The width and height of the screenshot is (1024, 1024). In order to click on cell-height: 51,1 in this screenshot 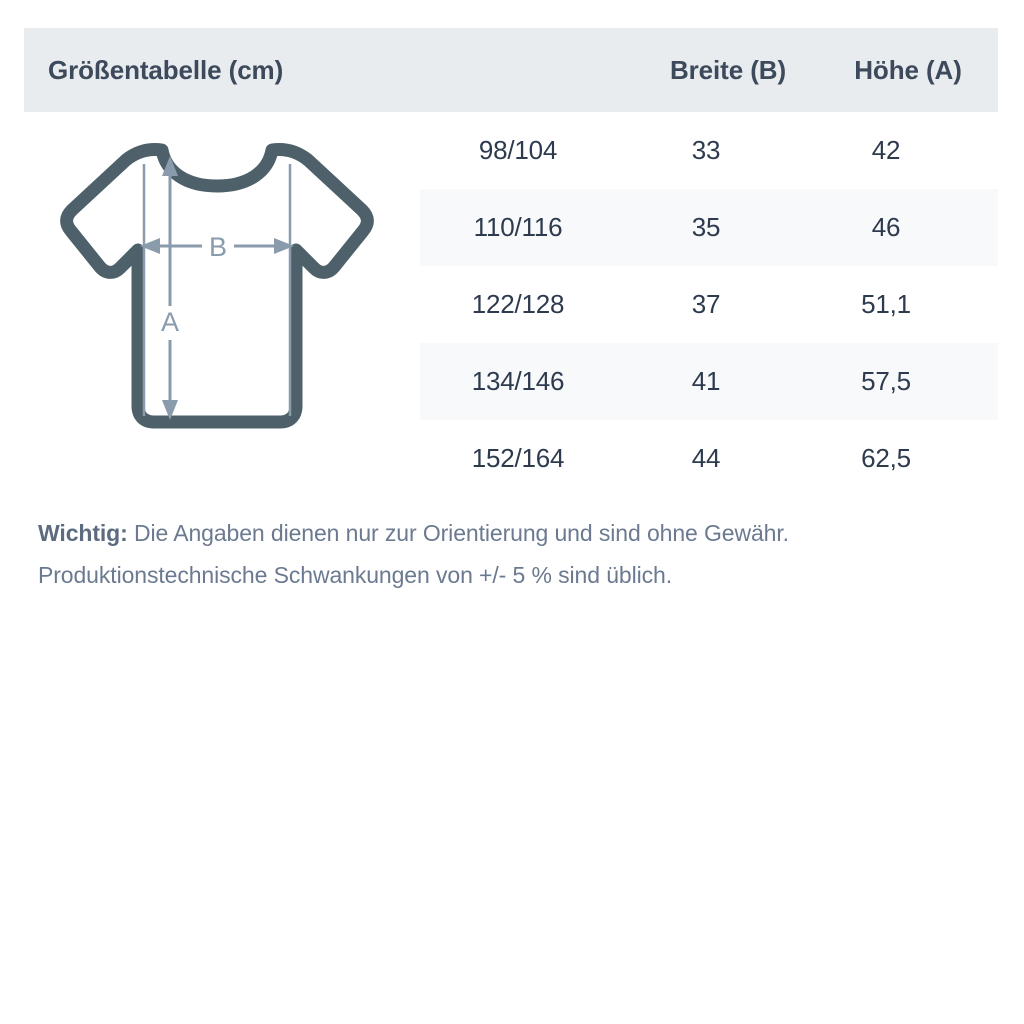, I will do `click(886, 304)`.